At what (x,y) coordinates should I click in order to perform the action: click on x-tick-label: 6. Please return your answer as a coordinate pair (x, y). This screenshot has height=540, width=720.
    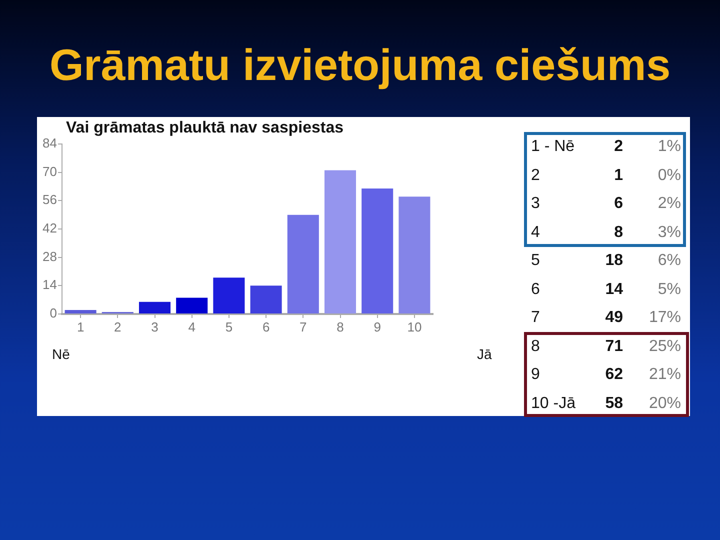
    Looking at the image, I should click on (266, 326).